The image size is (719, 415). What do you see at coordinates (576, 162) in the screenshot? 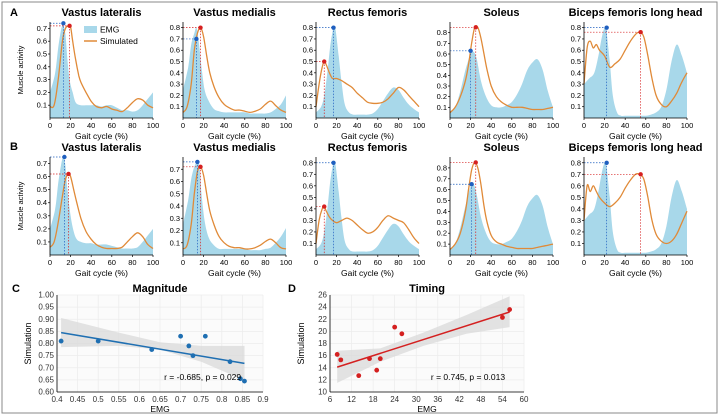
I see `y-tick-label: 0.8` at bounding box center [576, 162].